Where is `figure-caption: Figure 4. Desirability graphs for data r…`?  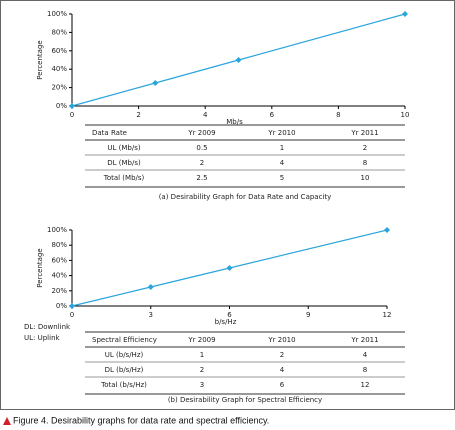
figure-caption: Figure 4. Desirability graphs for data r… is located at coordinates (141, 420).